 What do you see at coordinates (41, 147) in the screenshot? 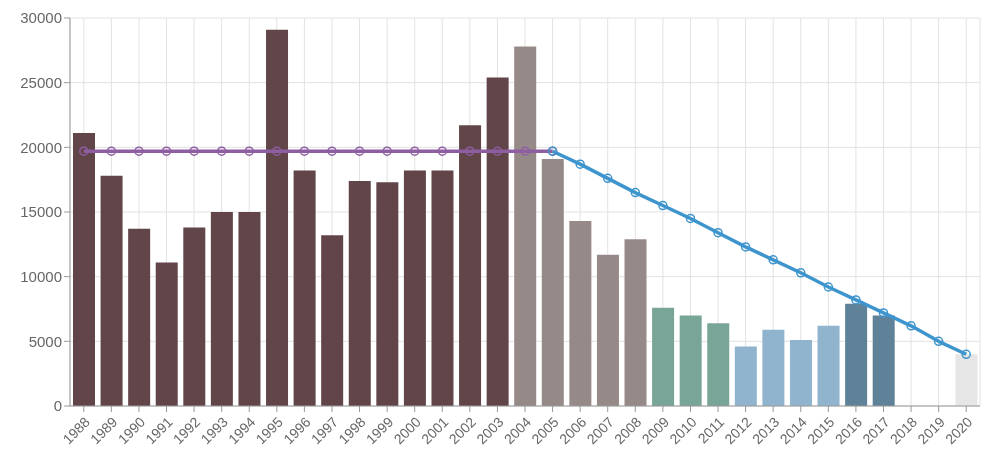
I see `y-tick-label: 20000` at bounding box center [41, 147].